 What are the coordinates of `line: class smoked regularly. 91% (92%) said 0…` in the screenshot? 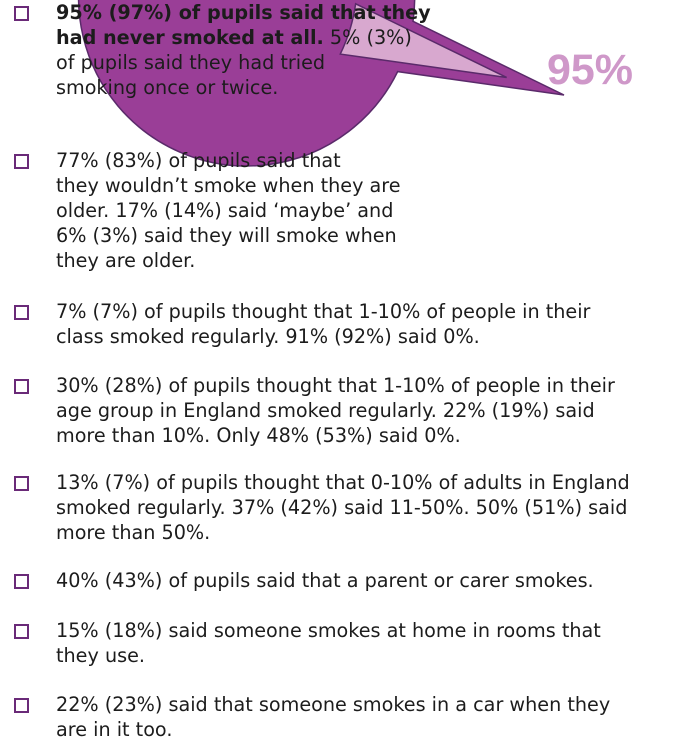 It's located at (268, 336).